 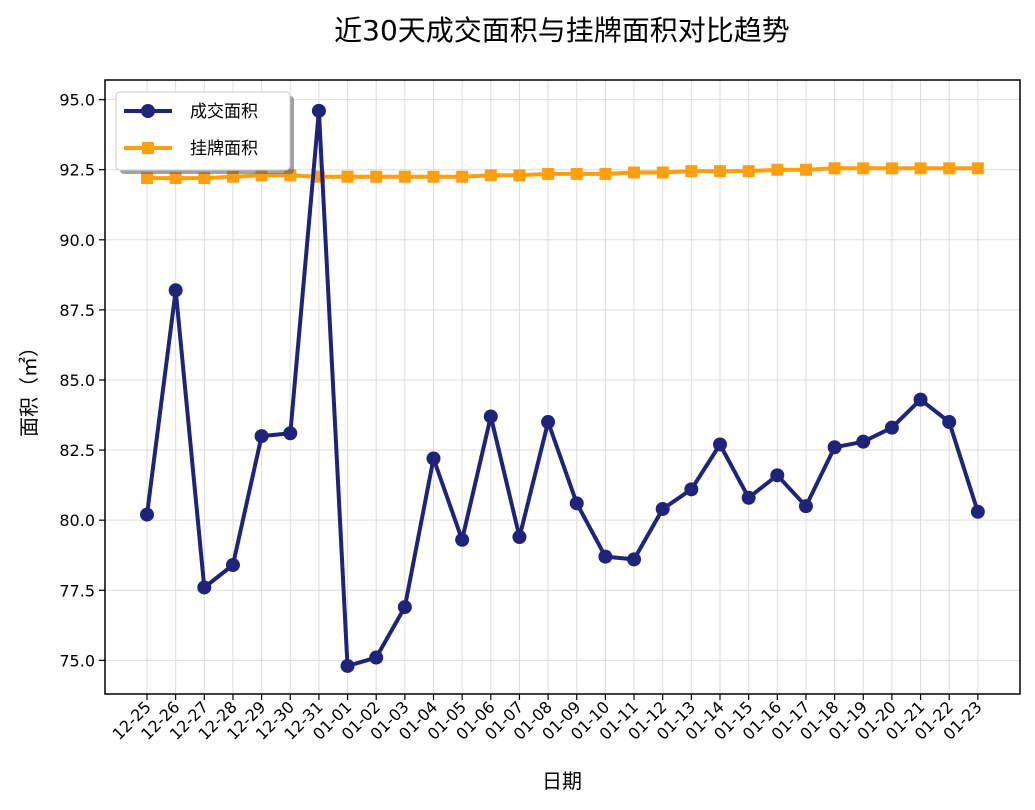 What do you see at coordinates (29, 387) in the screenshot?
I see `y-axis-label: 面积（㎡）` at bounding box center [29, 387].